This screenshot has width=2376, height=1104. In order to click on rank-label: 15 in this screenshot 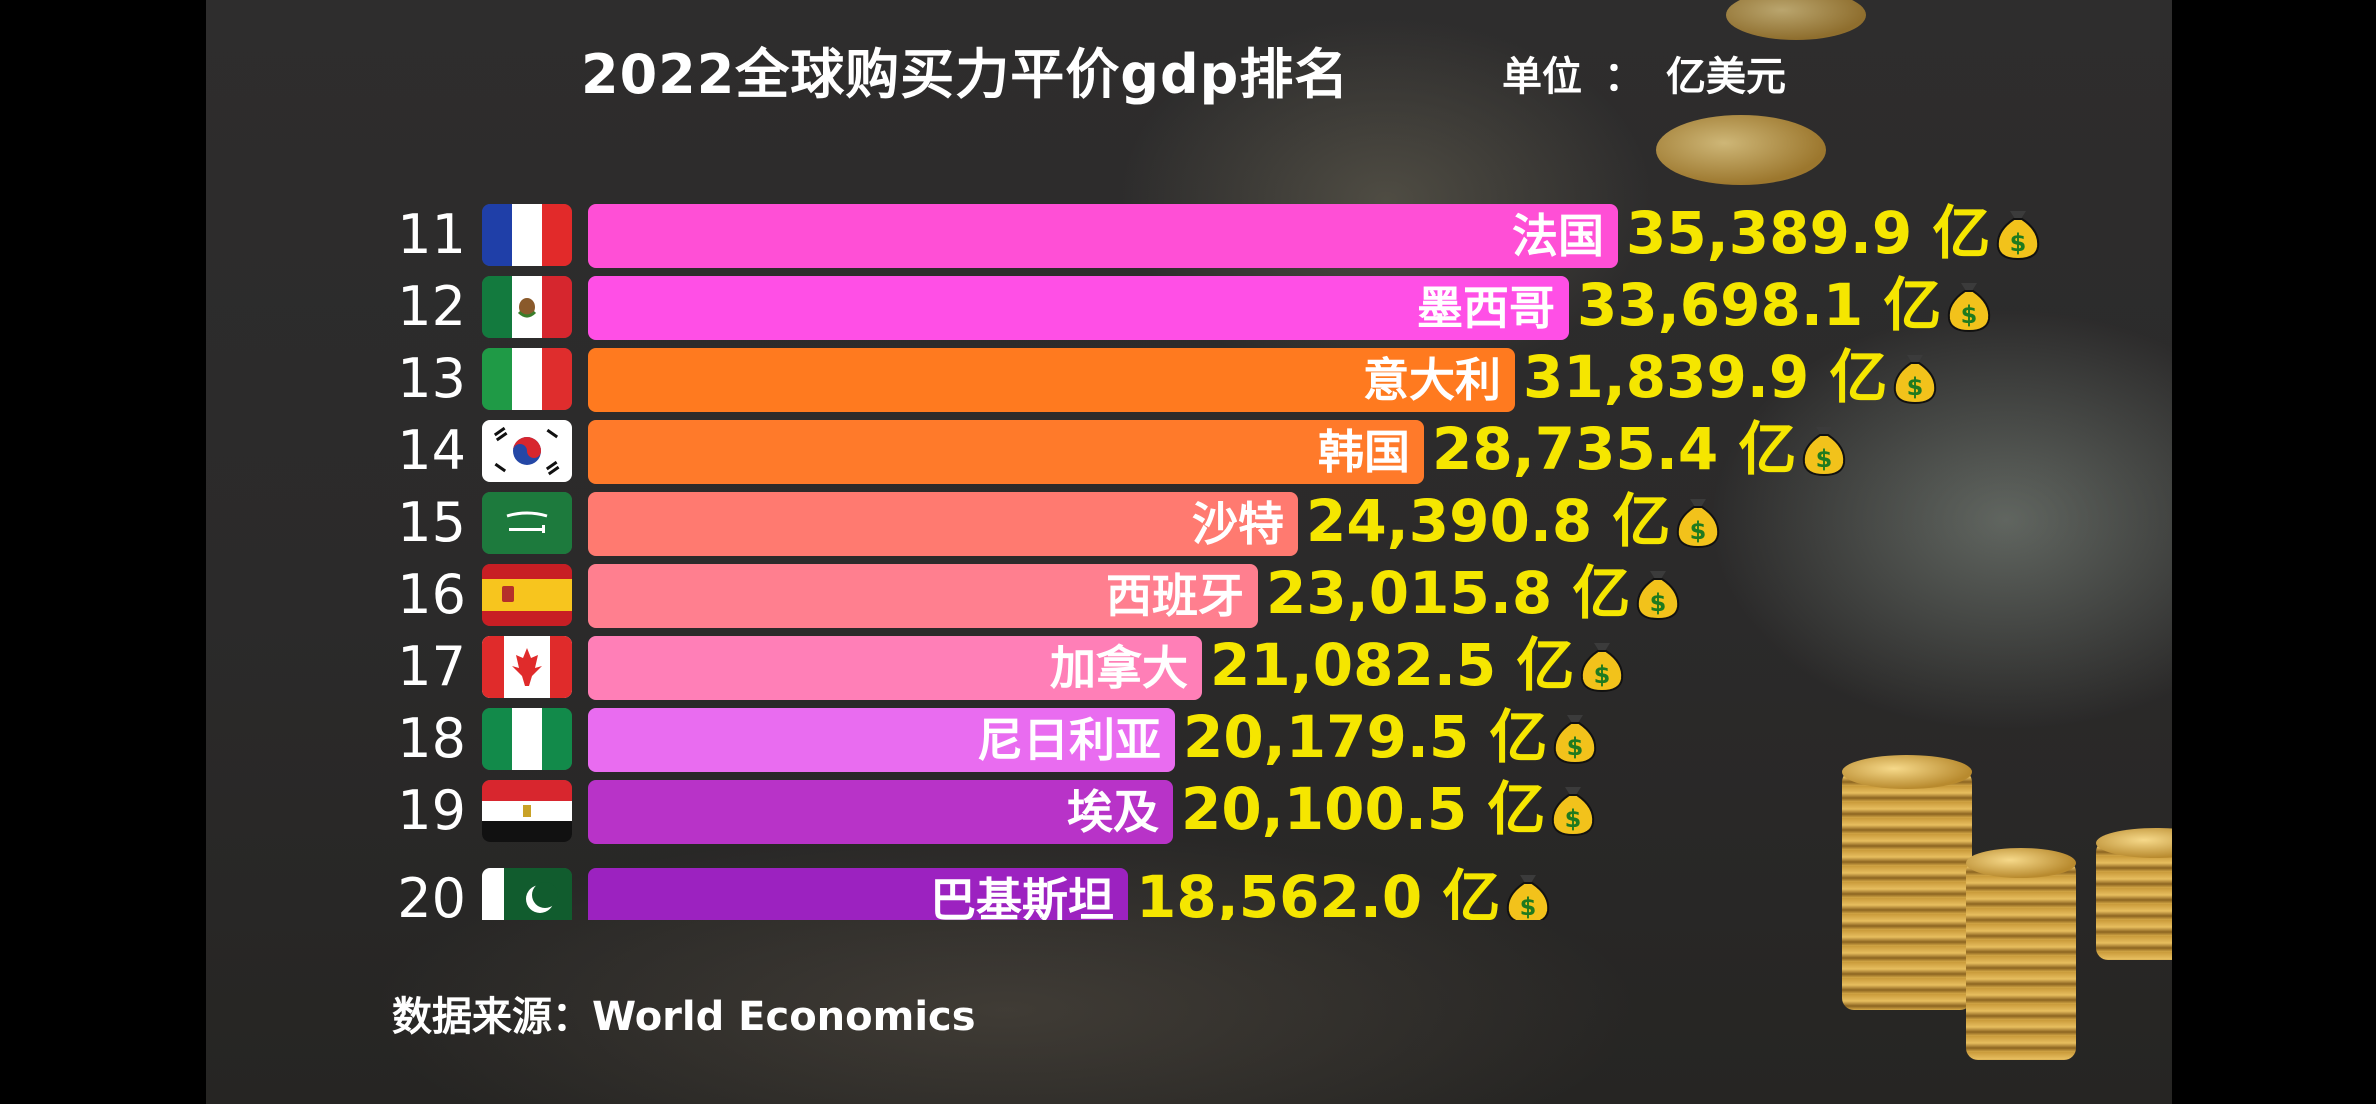, I will do `click(431, 522)`.